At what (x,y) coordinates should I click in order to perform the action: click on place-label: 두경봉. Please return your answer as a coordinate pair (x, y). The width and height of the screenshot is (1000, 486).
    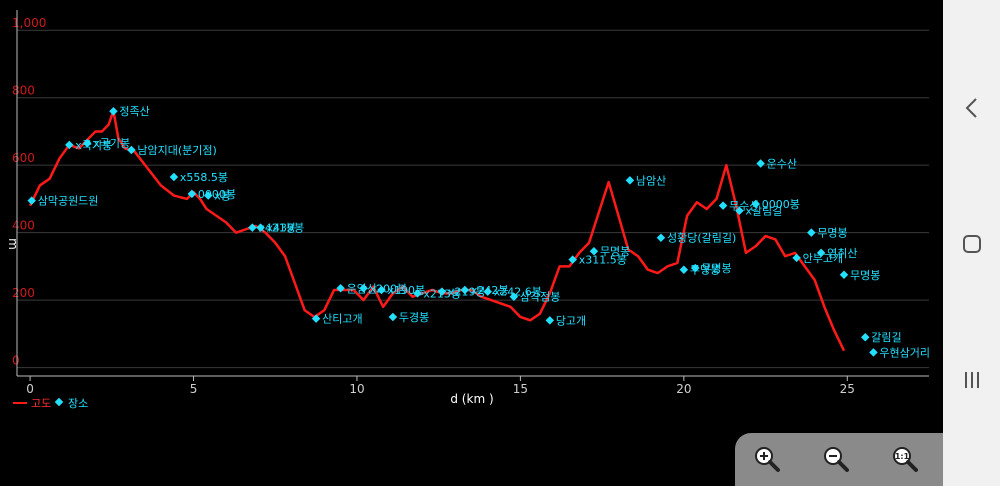
    Looking at the image, I should click on (414, 317).